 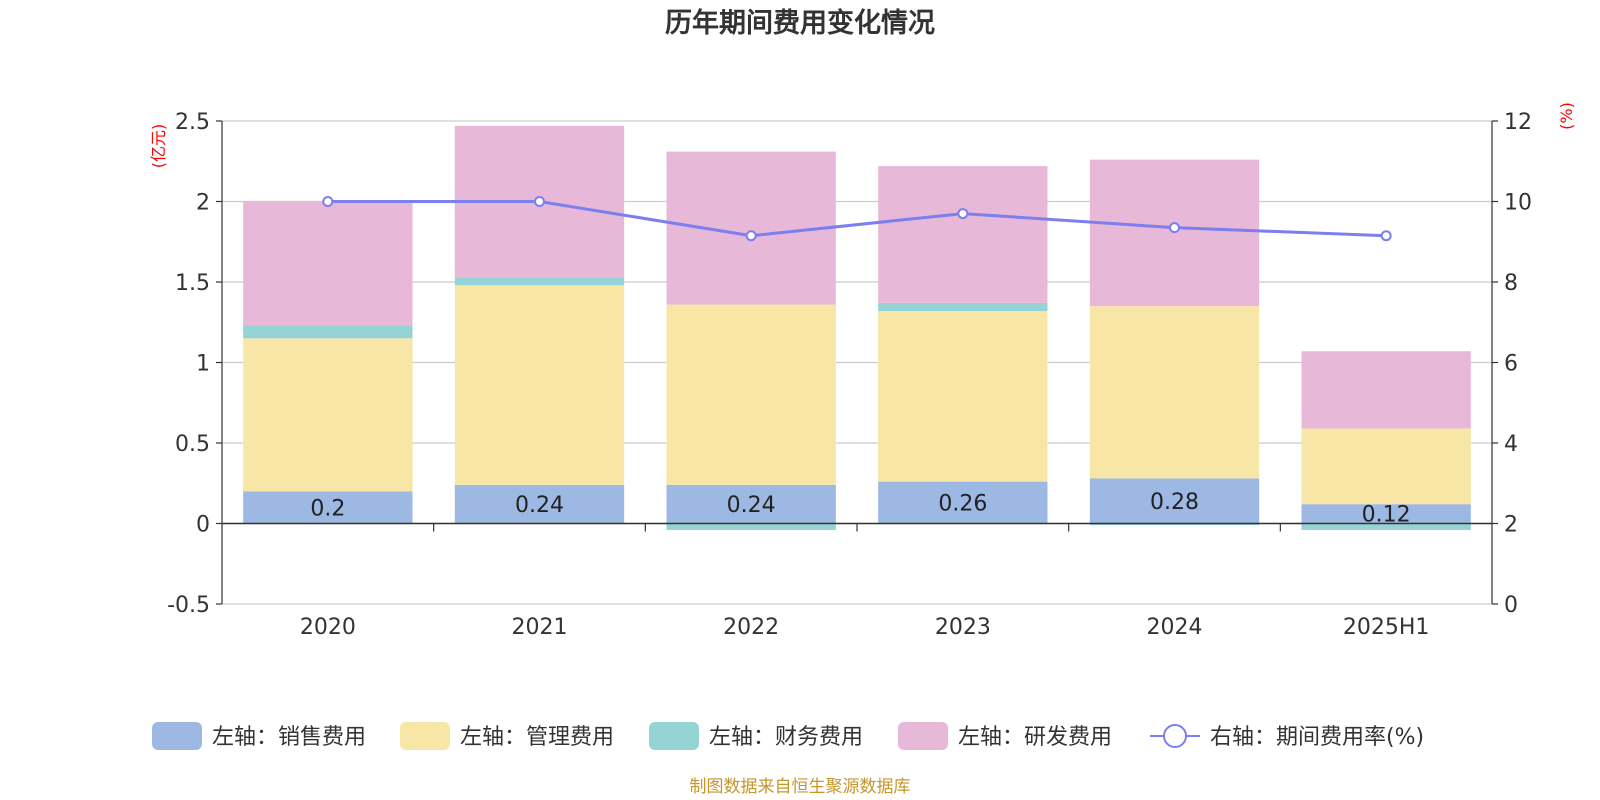 What do you see at coordinates (1511, 444) in the screenshot?
I see `right-axis-tick-label: 4` at bounding box center [1511, 444].